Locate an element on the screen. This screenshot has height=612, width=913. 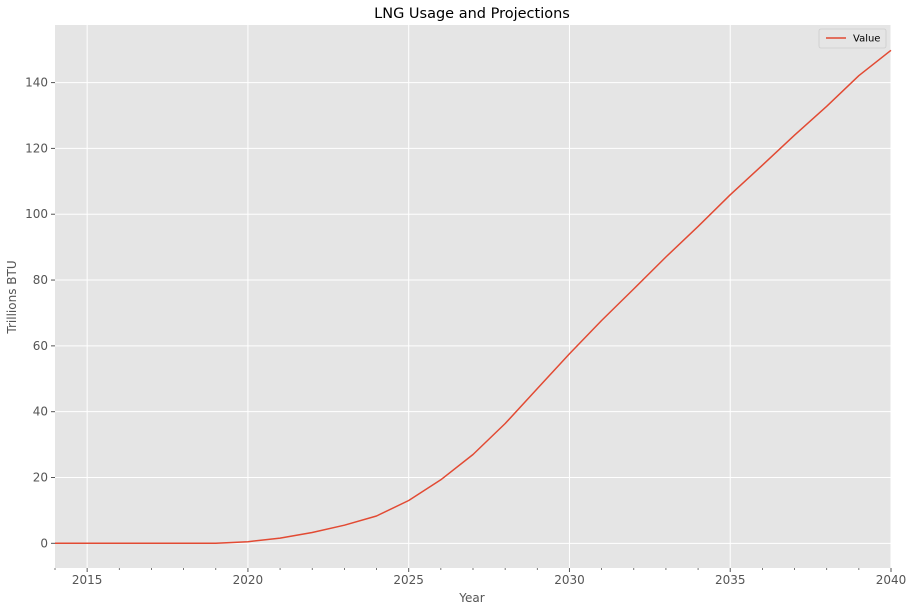
y-tick-label: 20 is located at coordinates (40, 478).